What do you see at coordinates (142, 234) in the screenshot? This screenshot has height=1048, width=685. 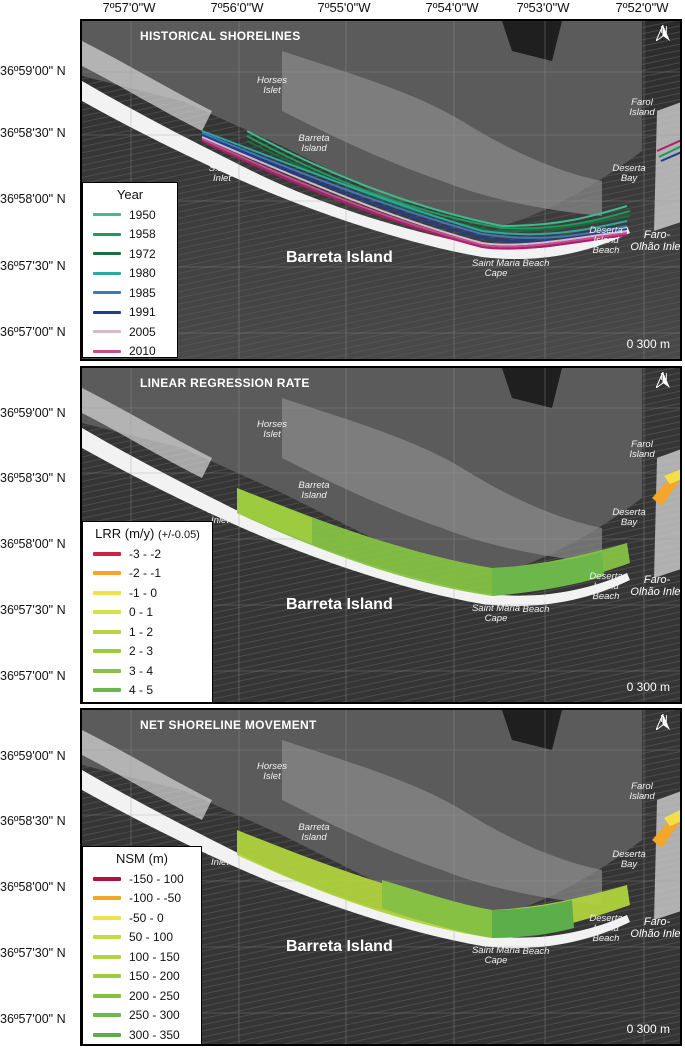 I see `legend-label: 1958` at bounding box center [142, 234].